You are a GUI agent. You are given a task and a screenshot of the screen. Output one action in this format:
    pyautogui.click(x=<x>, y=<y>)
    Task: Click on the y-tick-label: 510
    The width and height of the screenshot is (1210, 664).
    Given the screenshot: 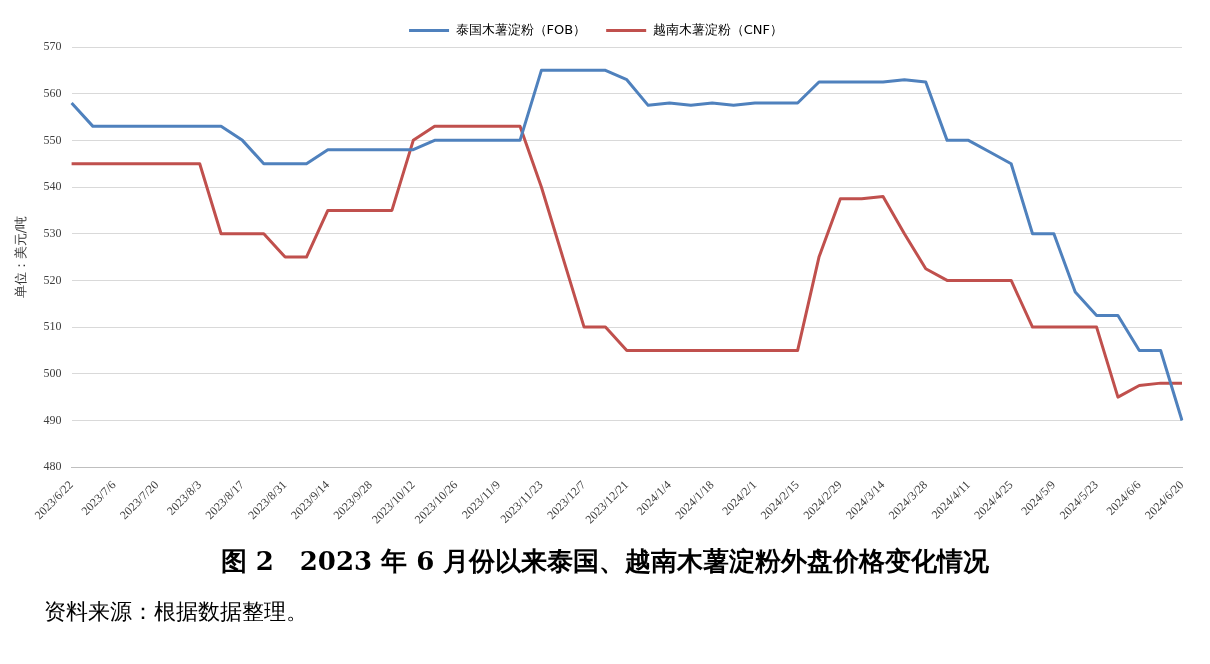 What is the action you would take?
    pyautogui.click(x=52, y=326)
    